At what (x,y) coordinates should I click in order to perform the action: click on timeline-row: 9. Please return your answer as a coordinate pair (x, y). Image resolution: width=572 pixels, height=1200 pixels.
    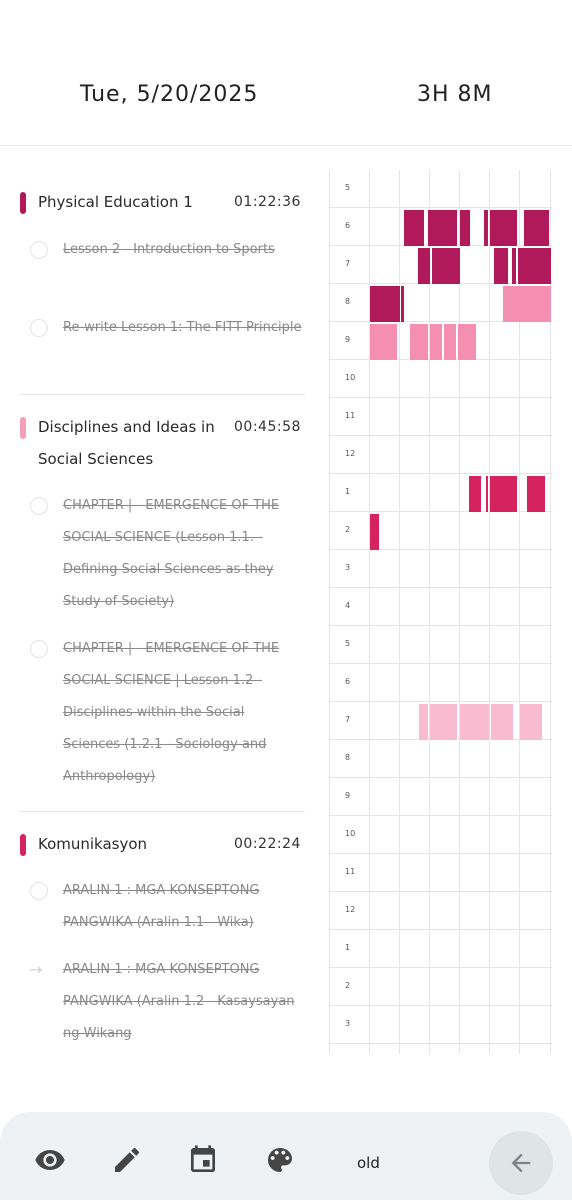
    Looking at the image, I should click on (441, 797).